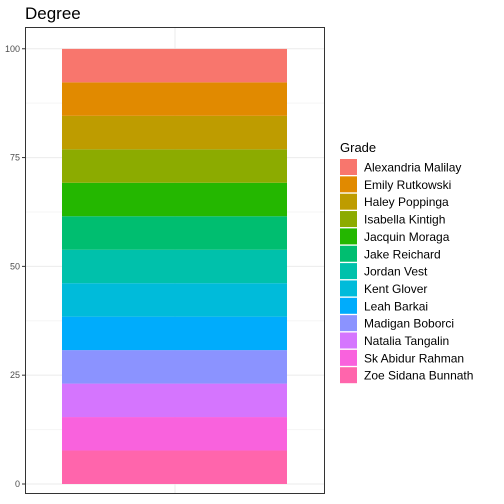 The image size is (504, 504). Describe the element at coordinates (12, 49) in the screenshot. I see `y-tick-label: 100` at that location.